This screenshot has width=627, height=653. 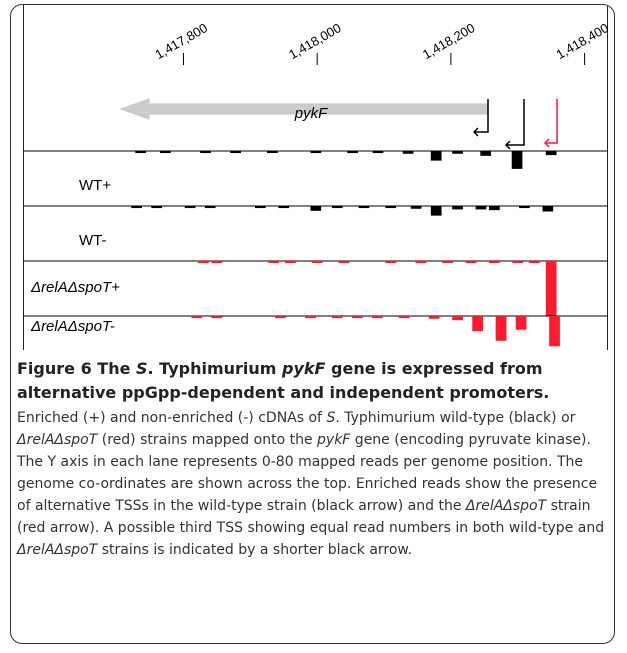 What do you see at coordinates (207, 440) in the screenshot?
I see `caption-text: (red) strains mapped onto the` at bounding box center [207, 440].